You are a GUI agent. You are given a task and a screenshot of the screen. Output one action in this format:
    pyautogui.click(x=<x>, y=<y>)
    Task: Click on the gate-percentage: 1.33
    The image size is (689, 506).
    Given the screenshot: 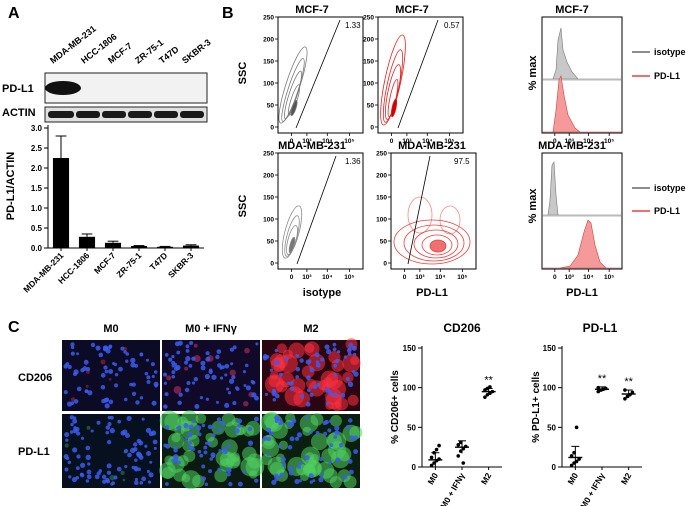 What is the action you would take?
    pyautogui.click(x=353, y=25)
    